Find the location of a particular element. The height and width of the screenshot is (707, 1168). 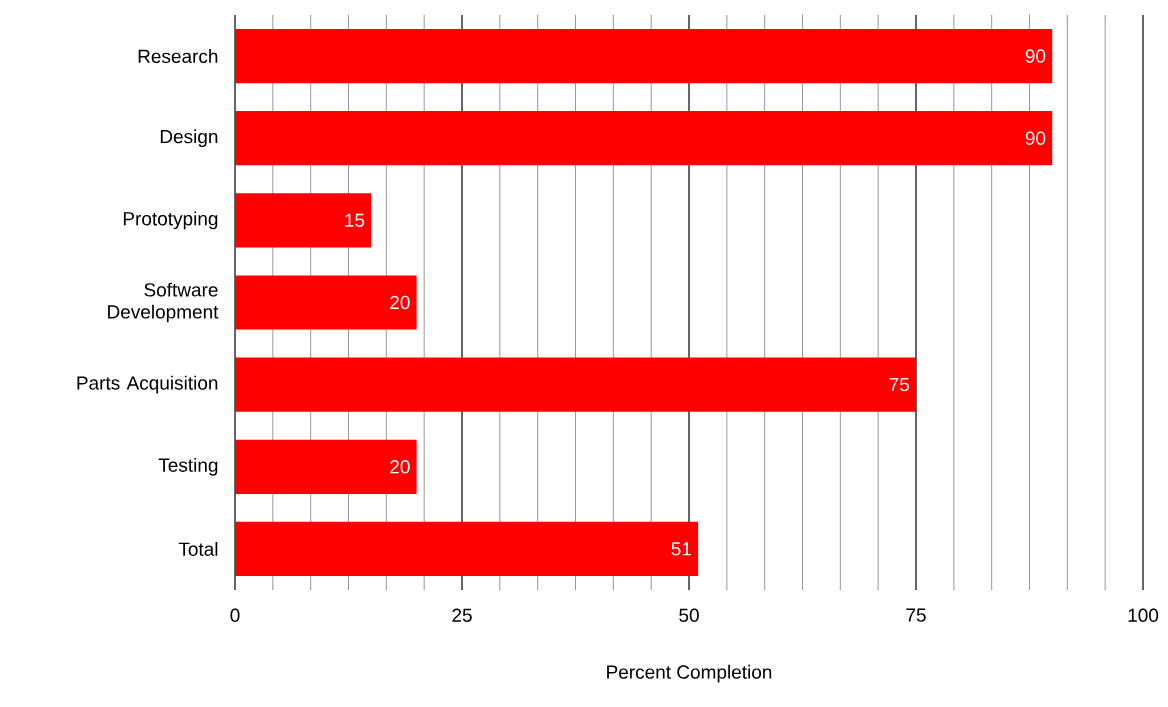

y-tick-label: Total is located at coordinates (198, 548).